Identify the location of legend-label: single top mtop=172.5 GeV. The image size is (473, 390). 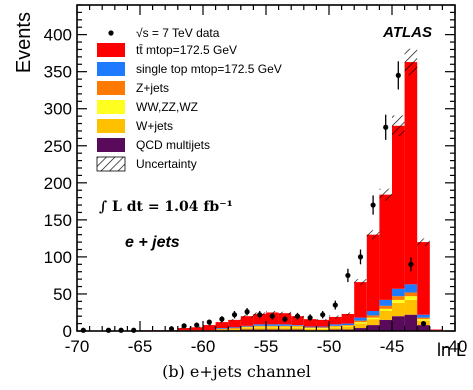
(209, 69).